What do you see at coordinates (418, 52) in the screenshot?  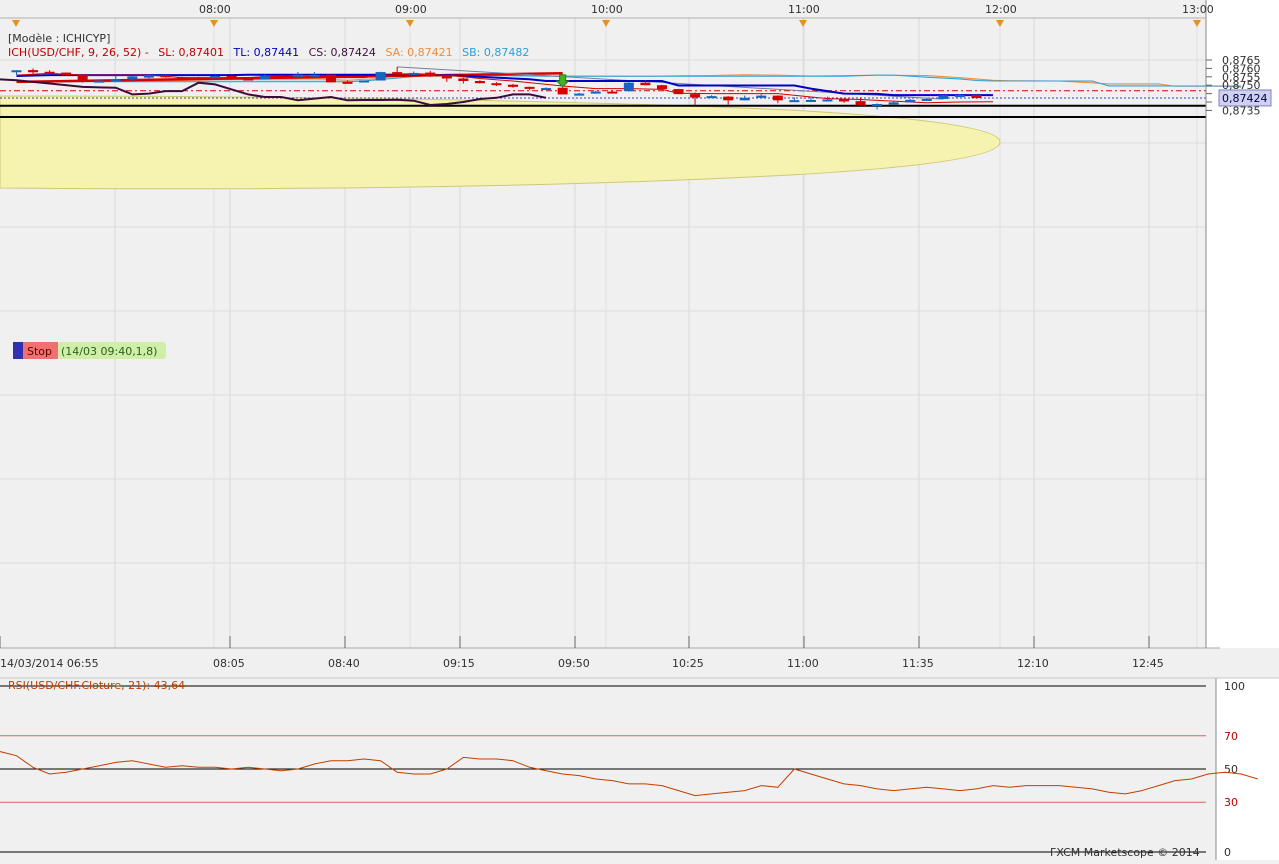 I see `legend-sa: SA: 0,87421` at bounding box center [418, 52].